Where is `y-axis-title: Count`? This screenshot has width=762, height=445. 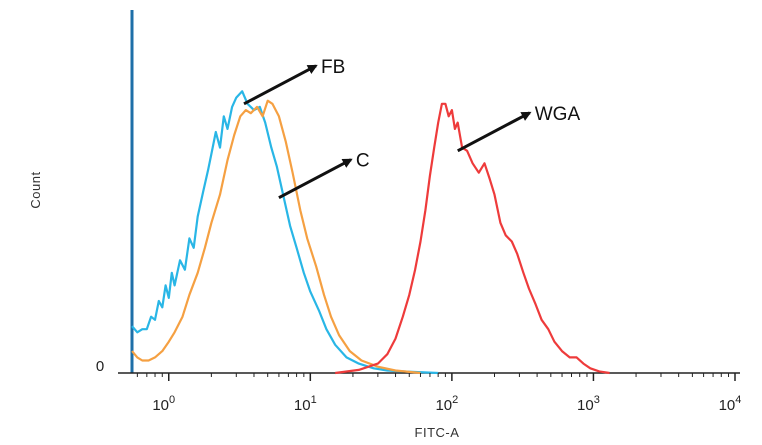
y-axis-title: Count is located at coordinates (35, 189).